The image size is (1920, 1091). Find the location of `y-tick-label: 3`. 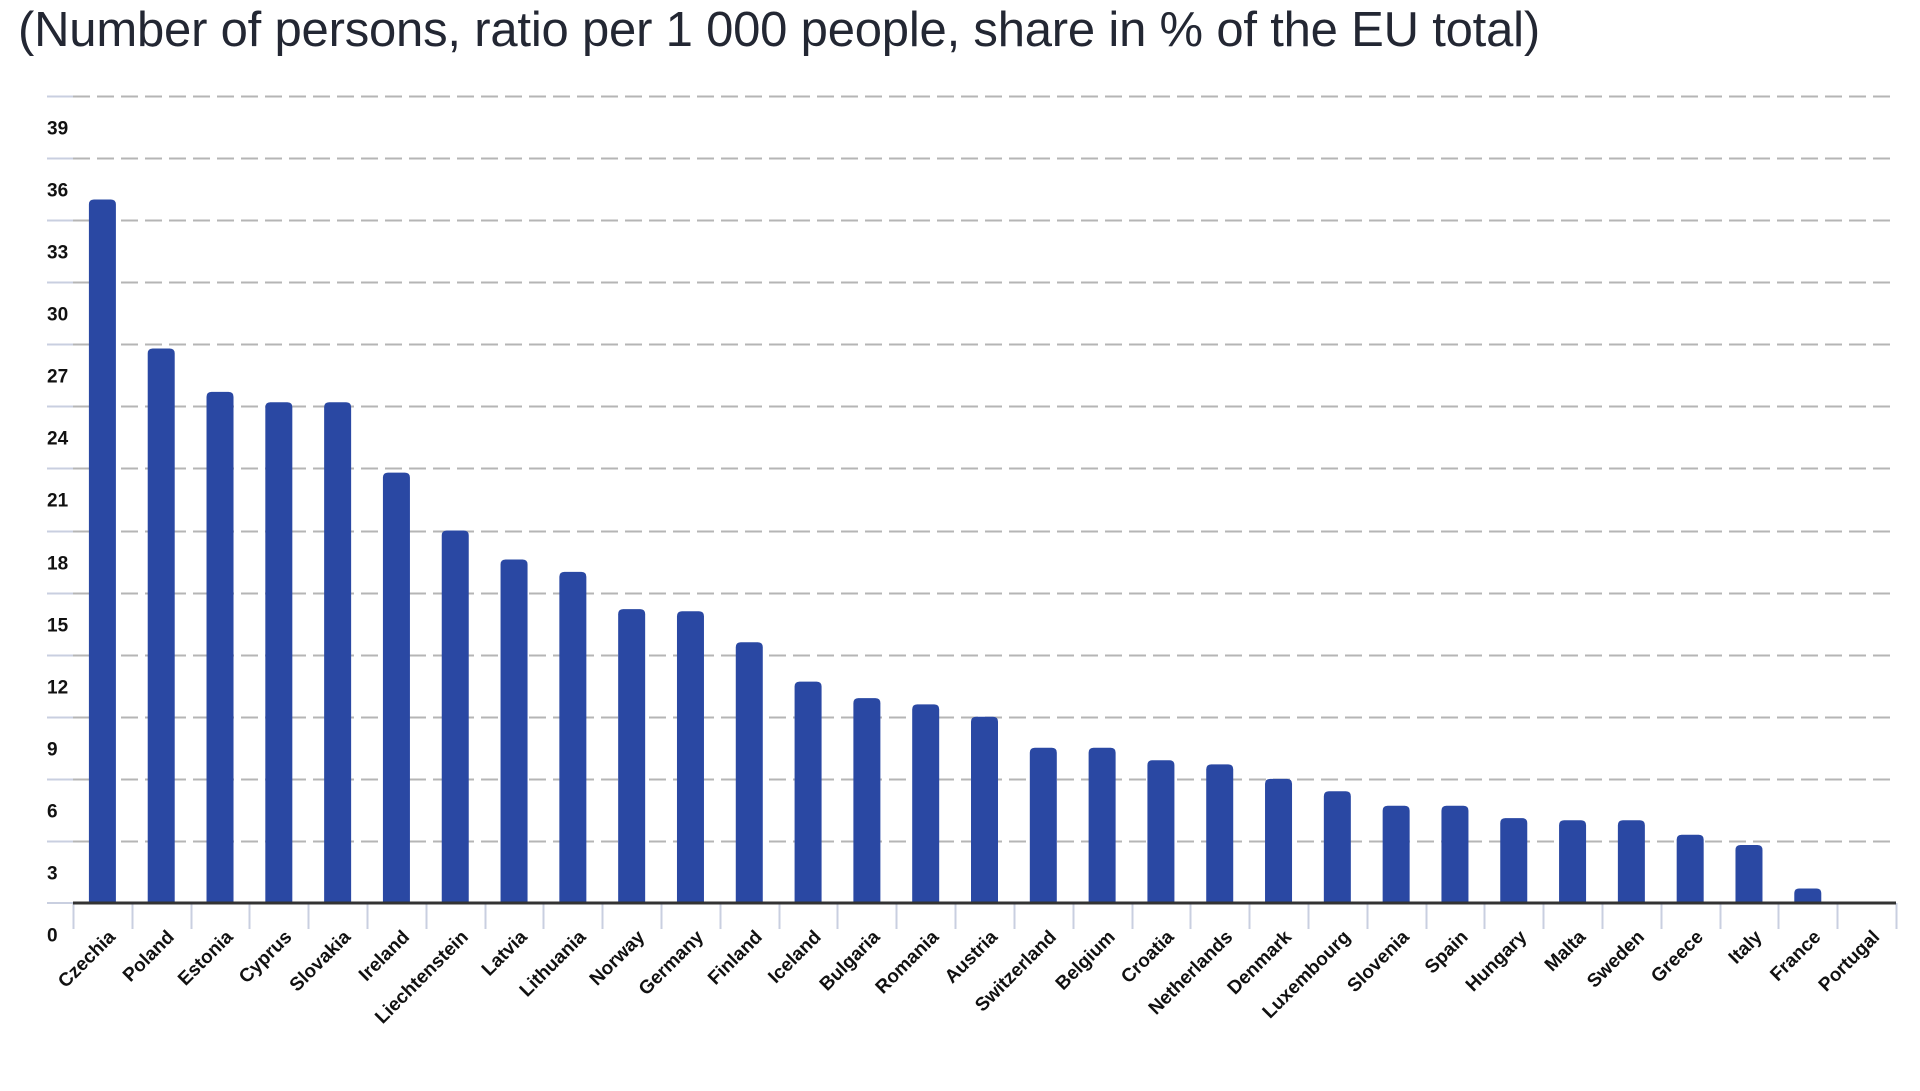

y-tick-label: 3 is located at coordinates (52, 874).